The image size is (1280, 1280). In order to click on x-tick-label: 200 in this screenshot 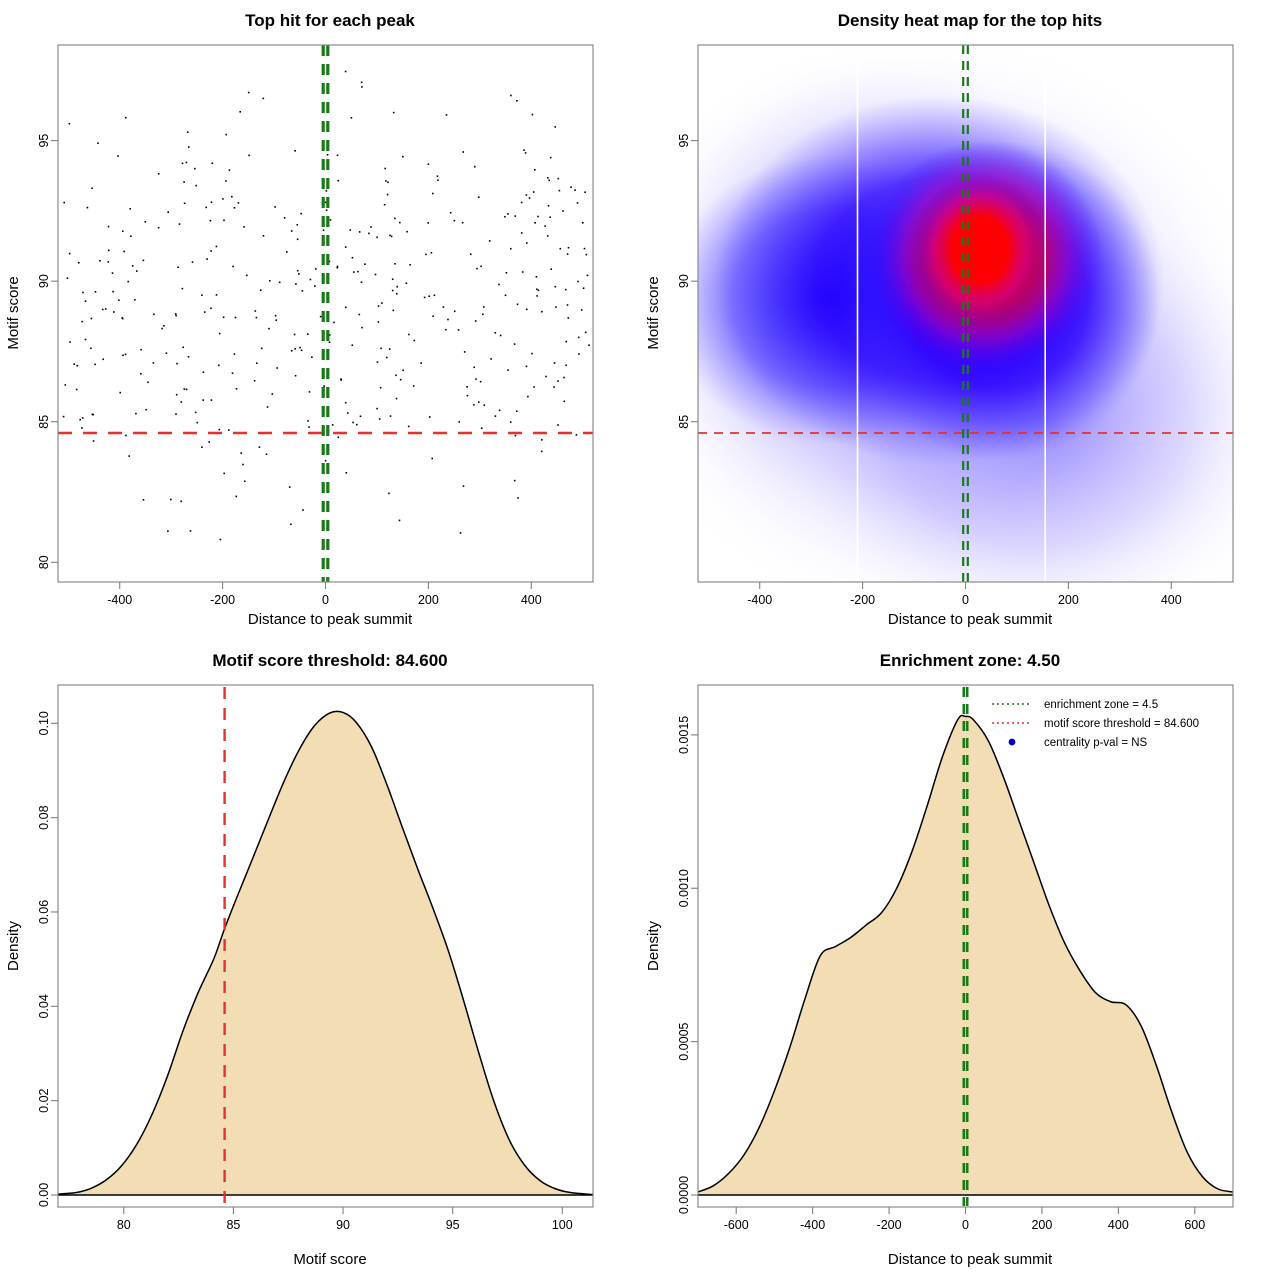, I will do `click(428, 600)`.